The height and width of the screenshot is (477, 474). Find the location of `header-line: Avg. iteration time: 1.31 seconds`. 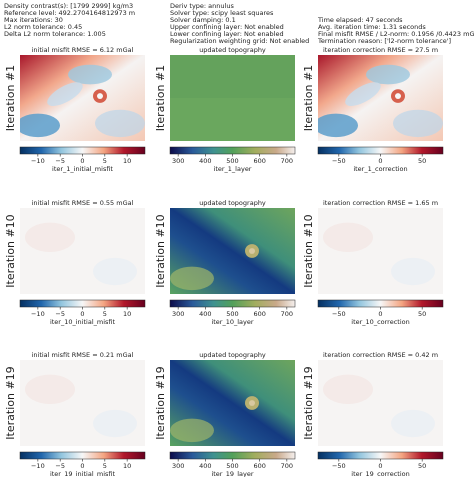

header-line: Avg. iteration time: 1.31 seconds is located at coordinates (372, 27).